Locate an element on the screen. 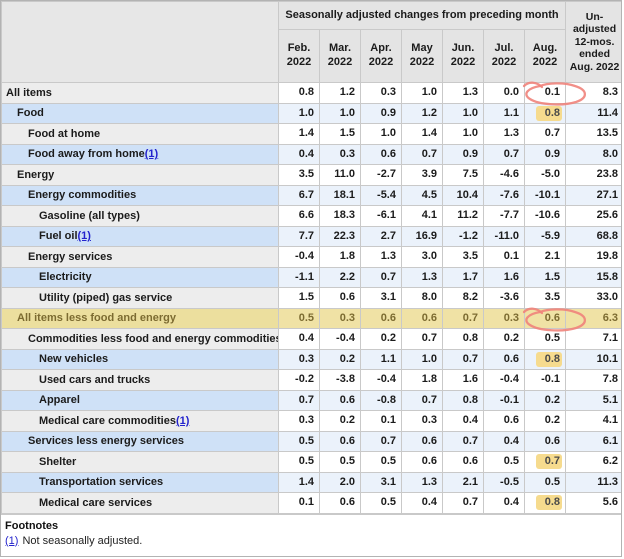 The width and height of the screenshot is (624, 559). value-cell: 23.8 is located at coordinates (593, 175).